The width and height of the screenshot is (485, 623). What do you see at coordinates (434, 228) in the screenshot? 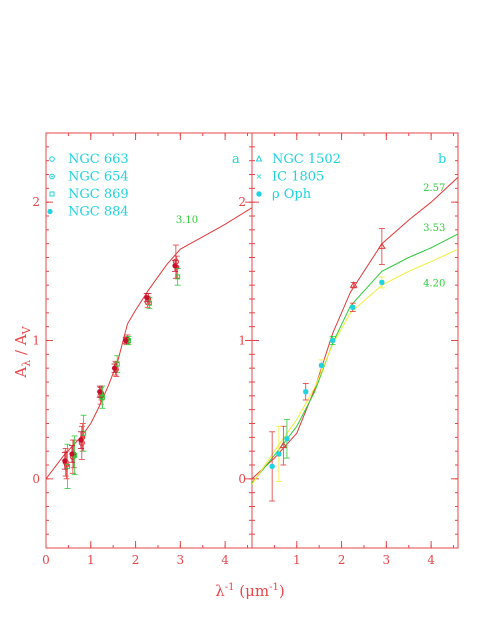
I see `curve-label: 3.53` at bounding box center [434, 228].